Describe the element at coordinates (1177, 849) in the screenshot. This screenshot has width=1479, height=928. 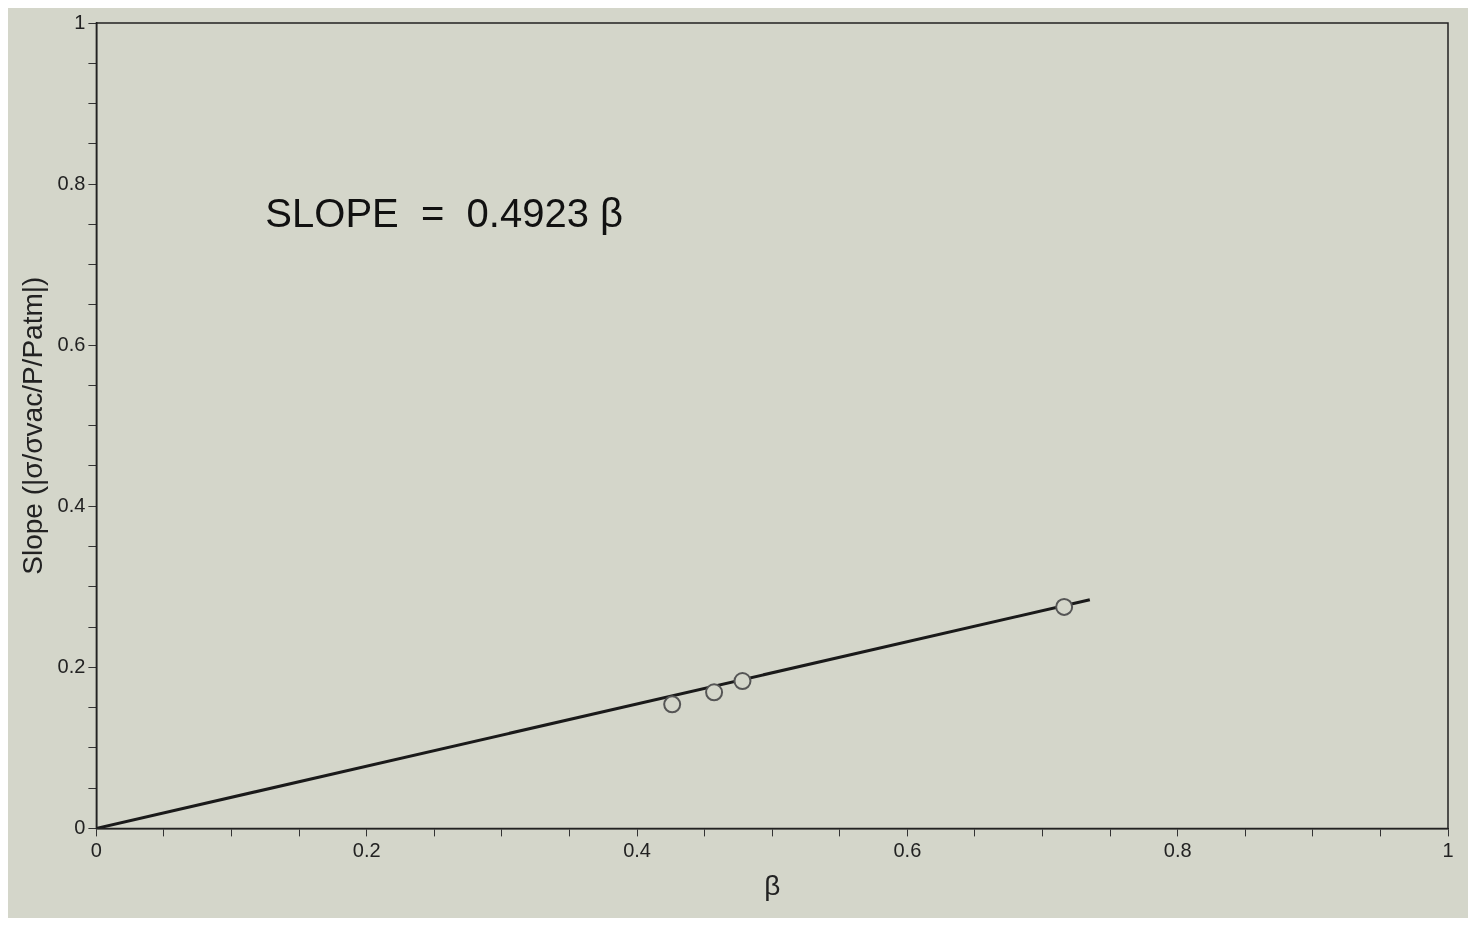
I see `x-tick-label: 0.8` at that location.